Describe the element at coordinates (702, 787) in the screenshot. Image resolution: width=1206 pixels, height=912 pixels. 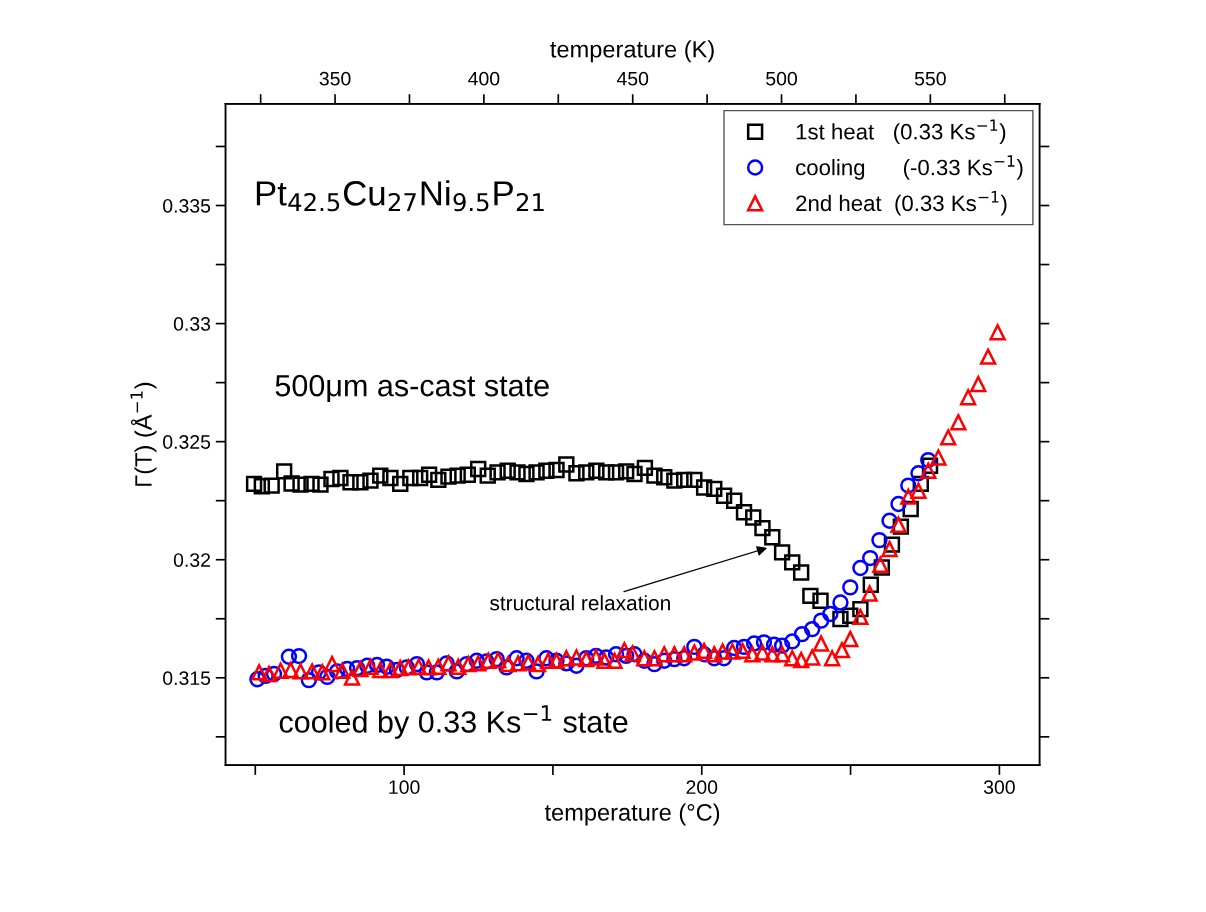
I see `x-tick-label: 200` at that location.